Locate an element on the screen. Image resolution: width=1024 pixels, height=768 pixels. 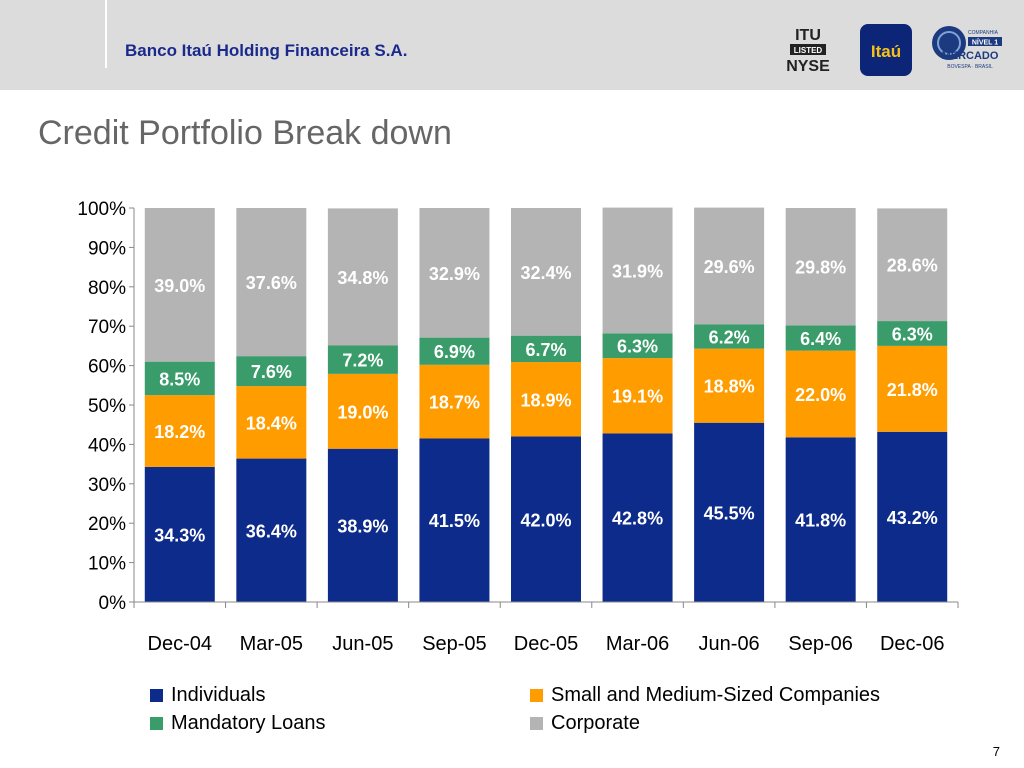
data-label: 31.9% is located at coordinates (637, 271).